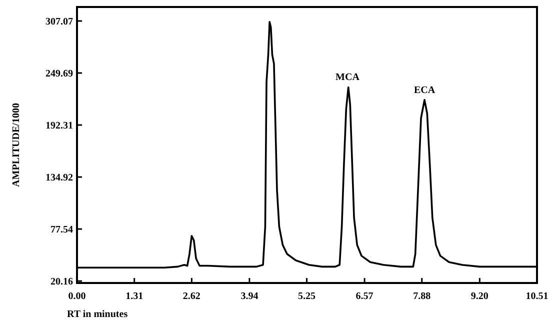 The image size is (558, 325). I want to click on y-tick-label: 77.54, so click(61, 230).